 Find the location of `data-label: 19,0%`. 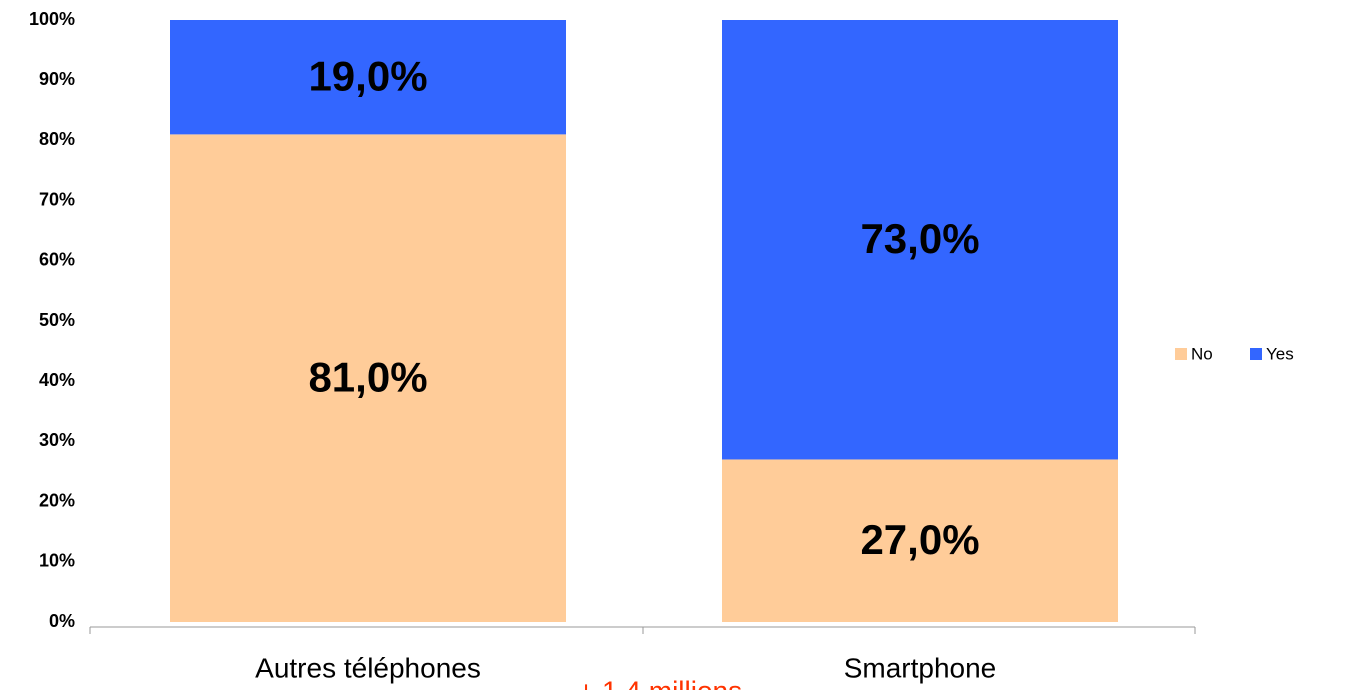

data-label: 19,0% is located at coordinates (367, 75).